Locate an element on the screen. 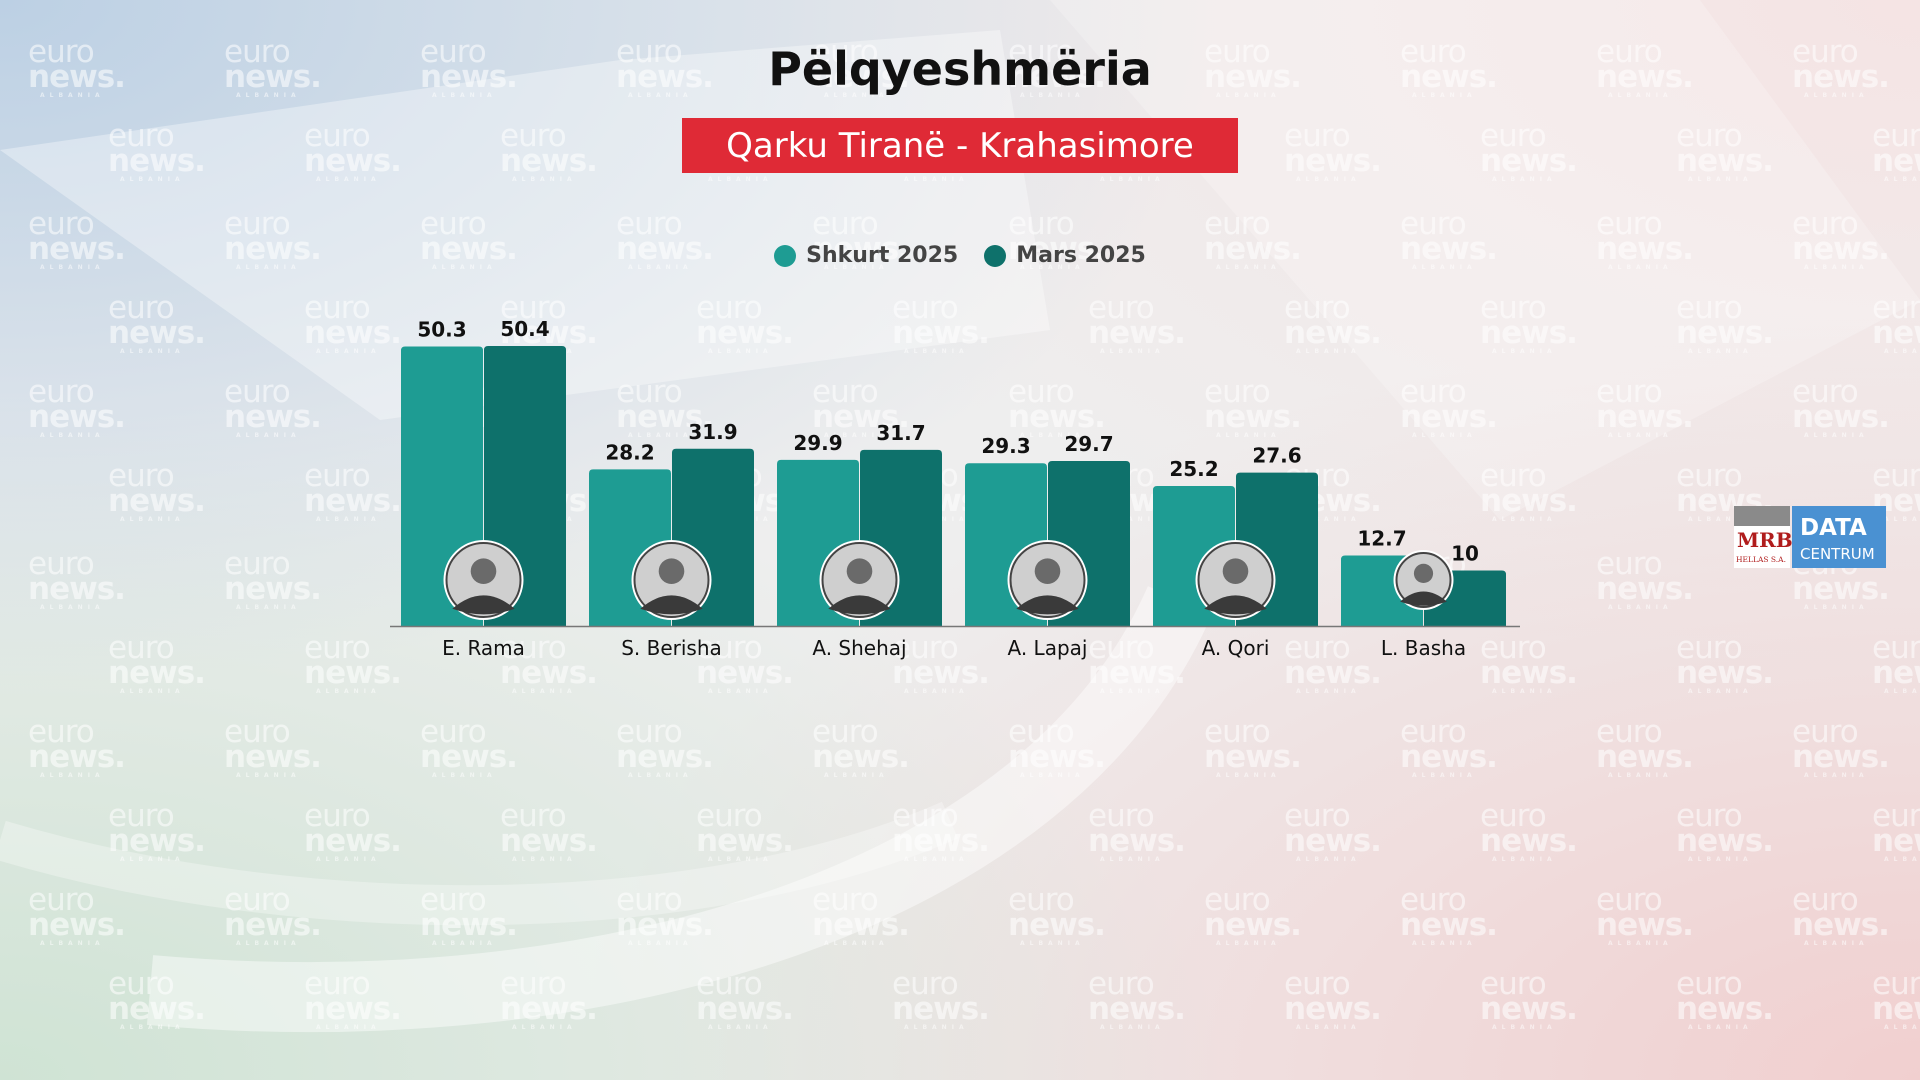 The height and width of the screenshot is (1080, 1920). legend-label-mars: Mars 2025 is located at coordinates (1081, 255).